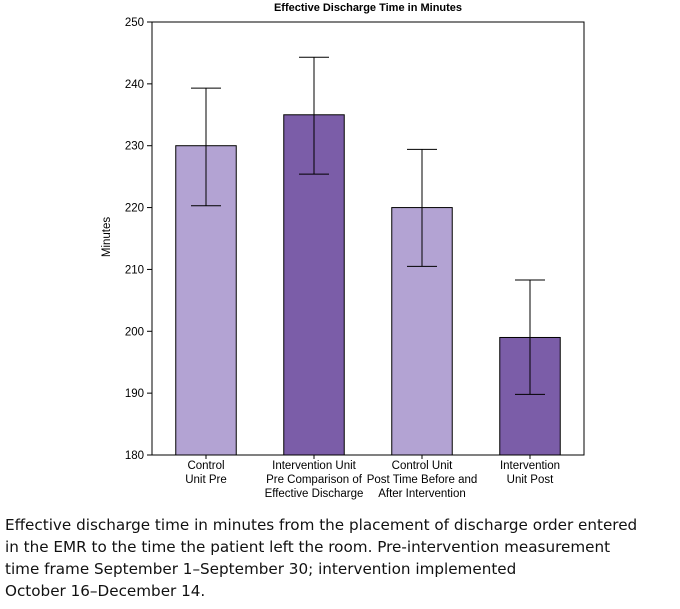  I want to click on x-category-label: Pre Comparison of, so click(314, 480).